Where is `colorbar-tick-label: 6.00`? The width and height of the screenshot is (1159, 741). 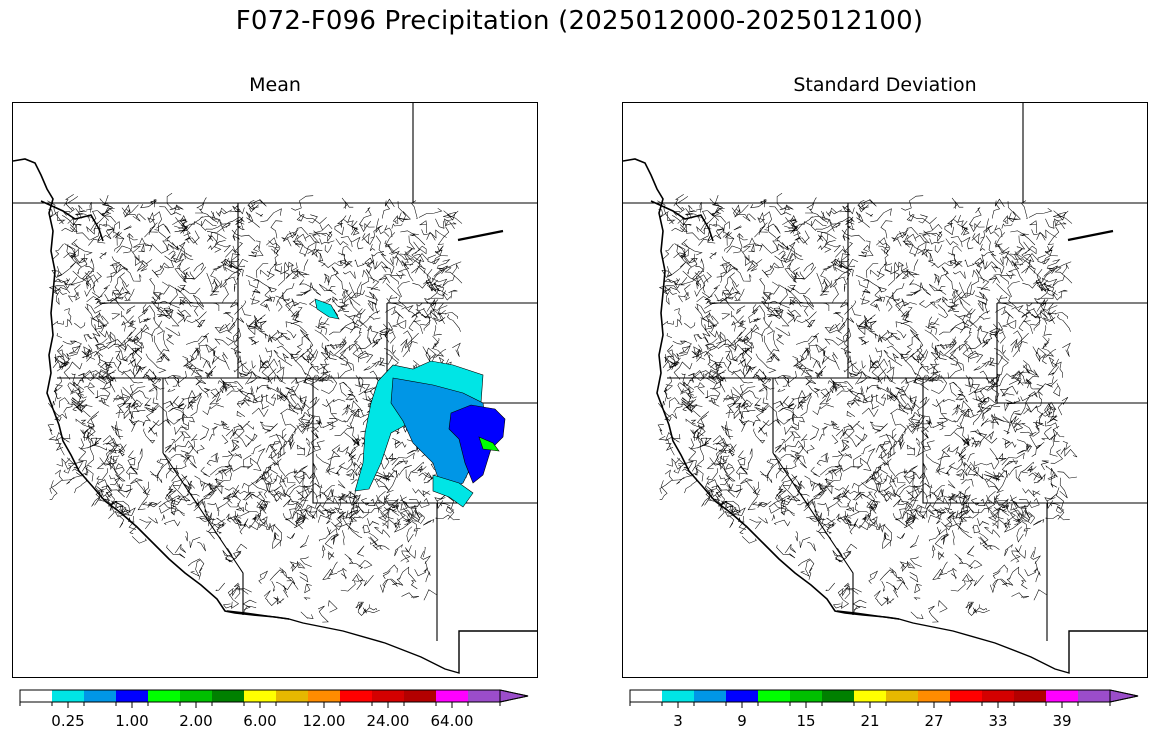 colorbar-tick-label: 6.00 is located at coordinates (259, 721).